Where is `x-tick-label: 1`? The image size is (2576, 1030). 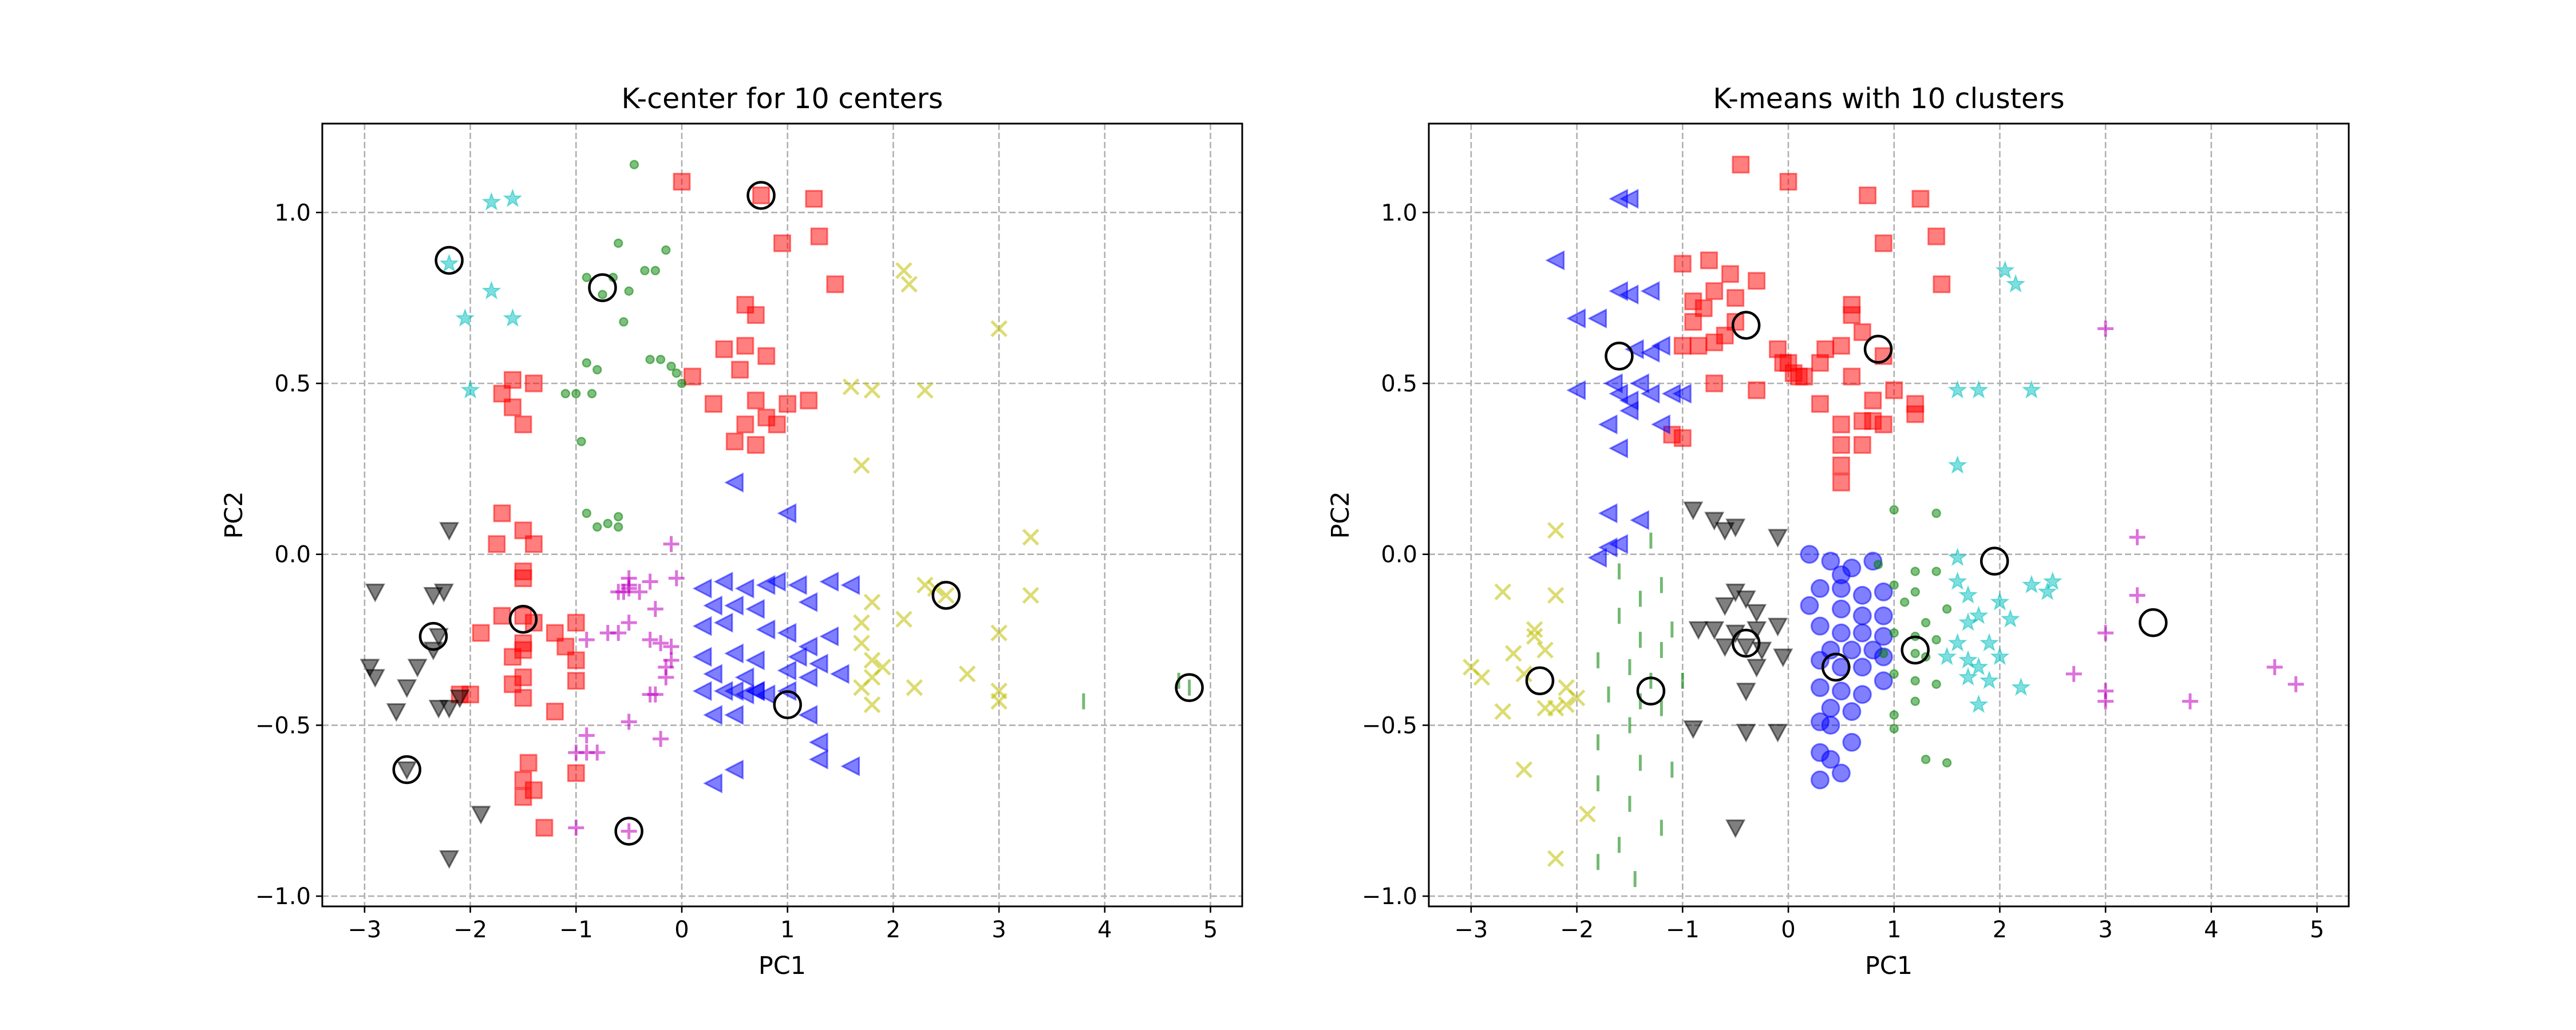
x-tick-label: 1 is located at coordinates (787, 930).